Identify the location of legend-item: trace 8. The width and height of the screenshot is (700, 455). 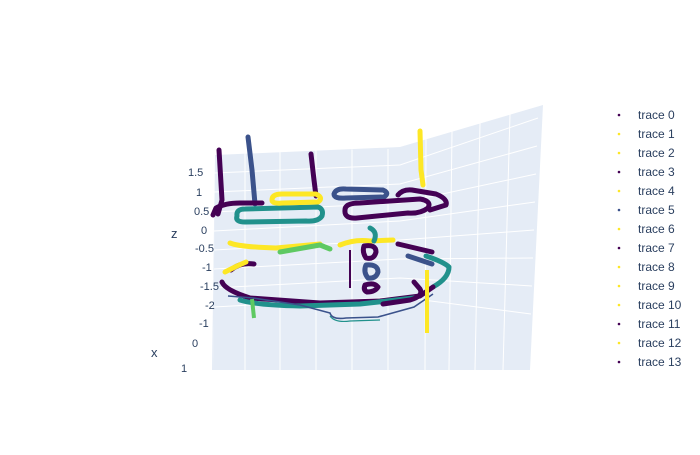
(646, 267).